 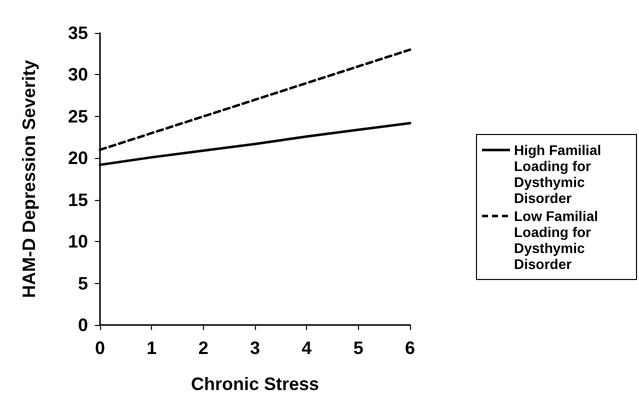 What do you see at coordinates (83, 325) in the screenshot?
I see `y-tick-label: 0` at bounding box center [83, 325].